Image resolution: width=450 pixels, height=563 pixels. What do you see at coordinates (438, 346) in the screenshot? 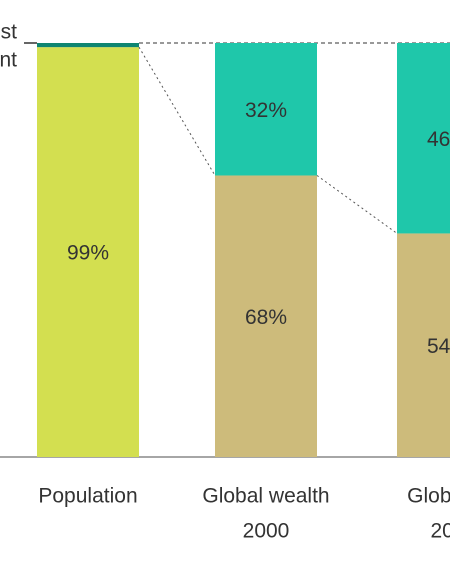
I see `value-label: 54%` at bounding box center [438, 346].